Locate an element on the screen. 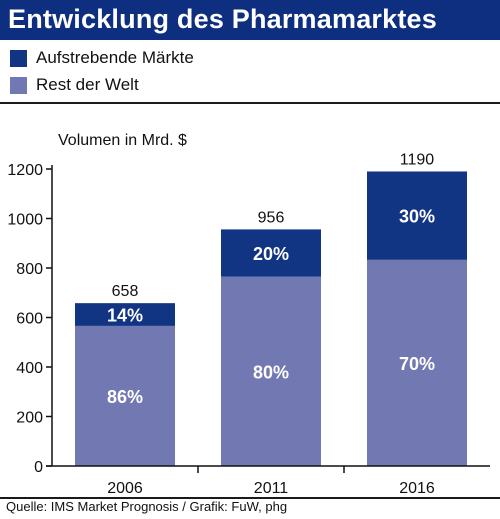 Image resolution: width=500 pixels, height=519 pixels. y-tick-label: 0 is located at coordinates (38, 467).